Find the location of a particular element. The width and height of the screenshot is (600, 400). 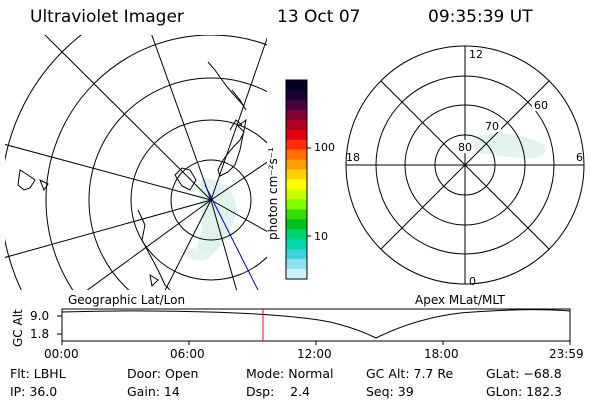

instrument-title: Ultraviolet Imager is located at coordinates (107, 17).